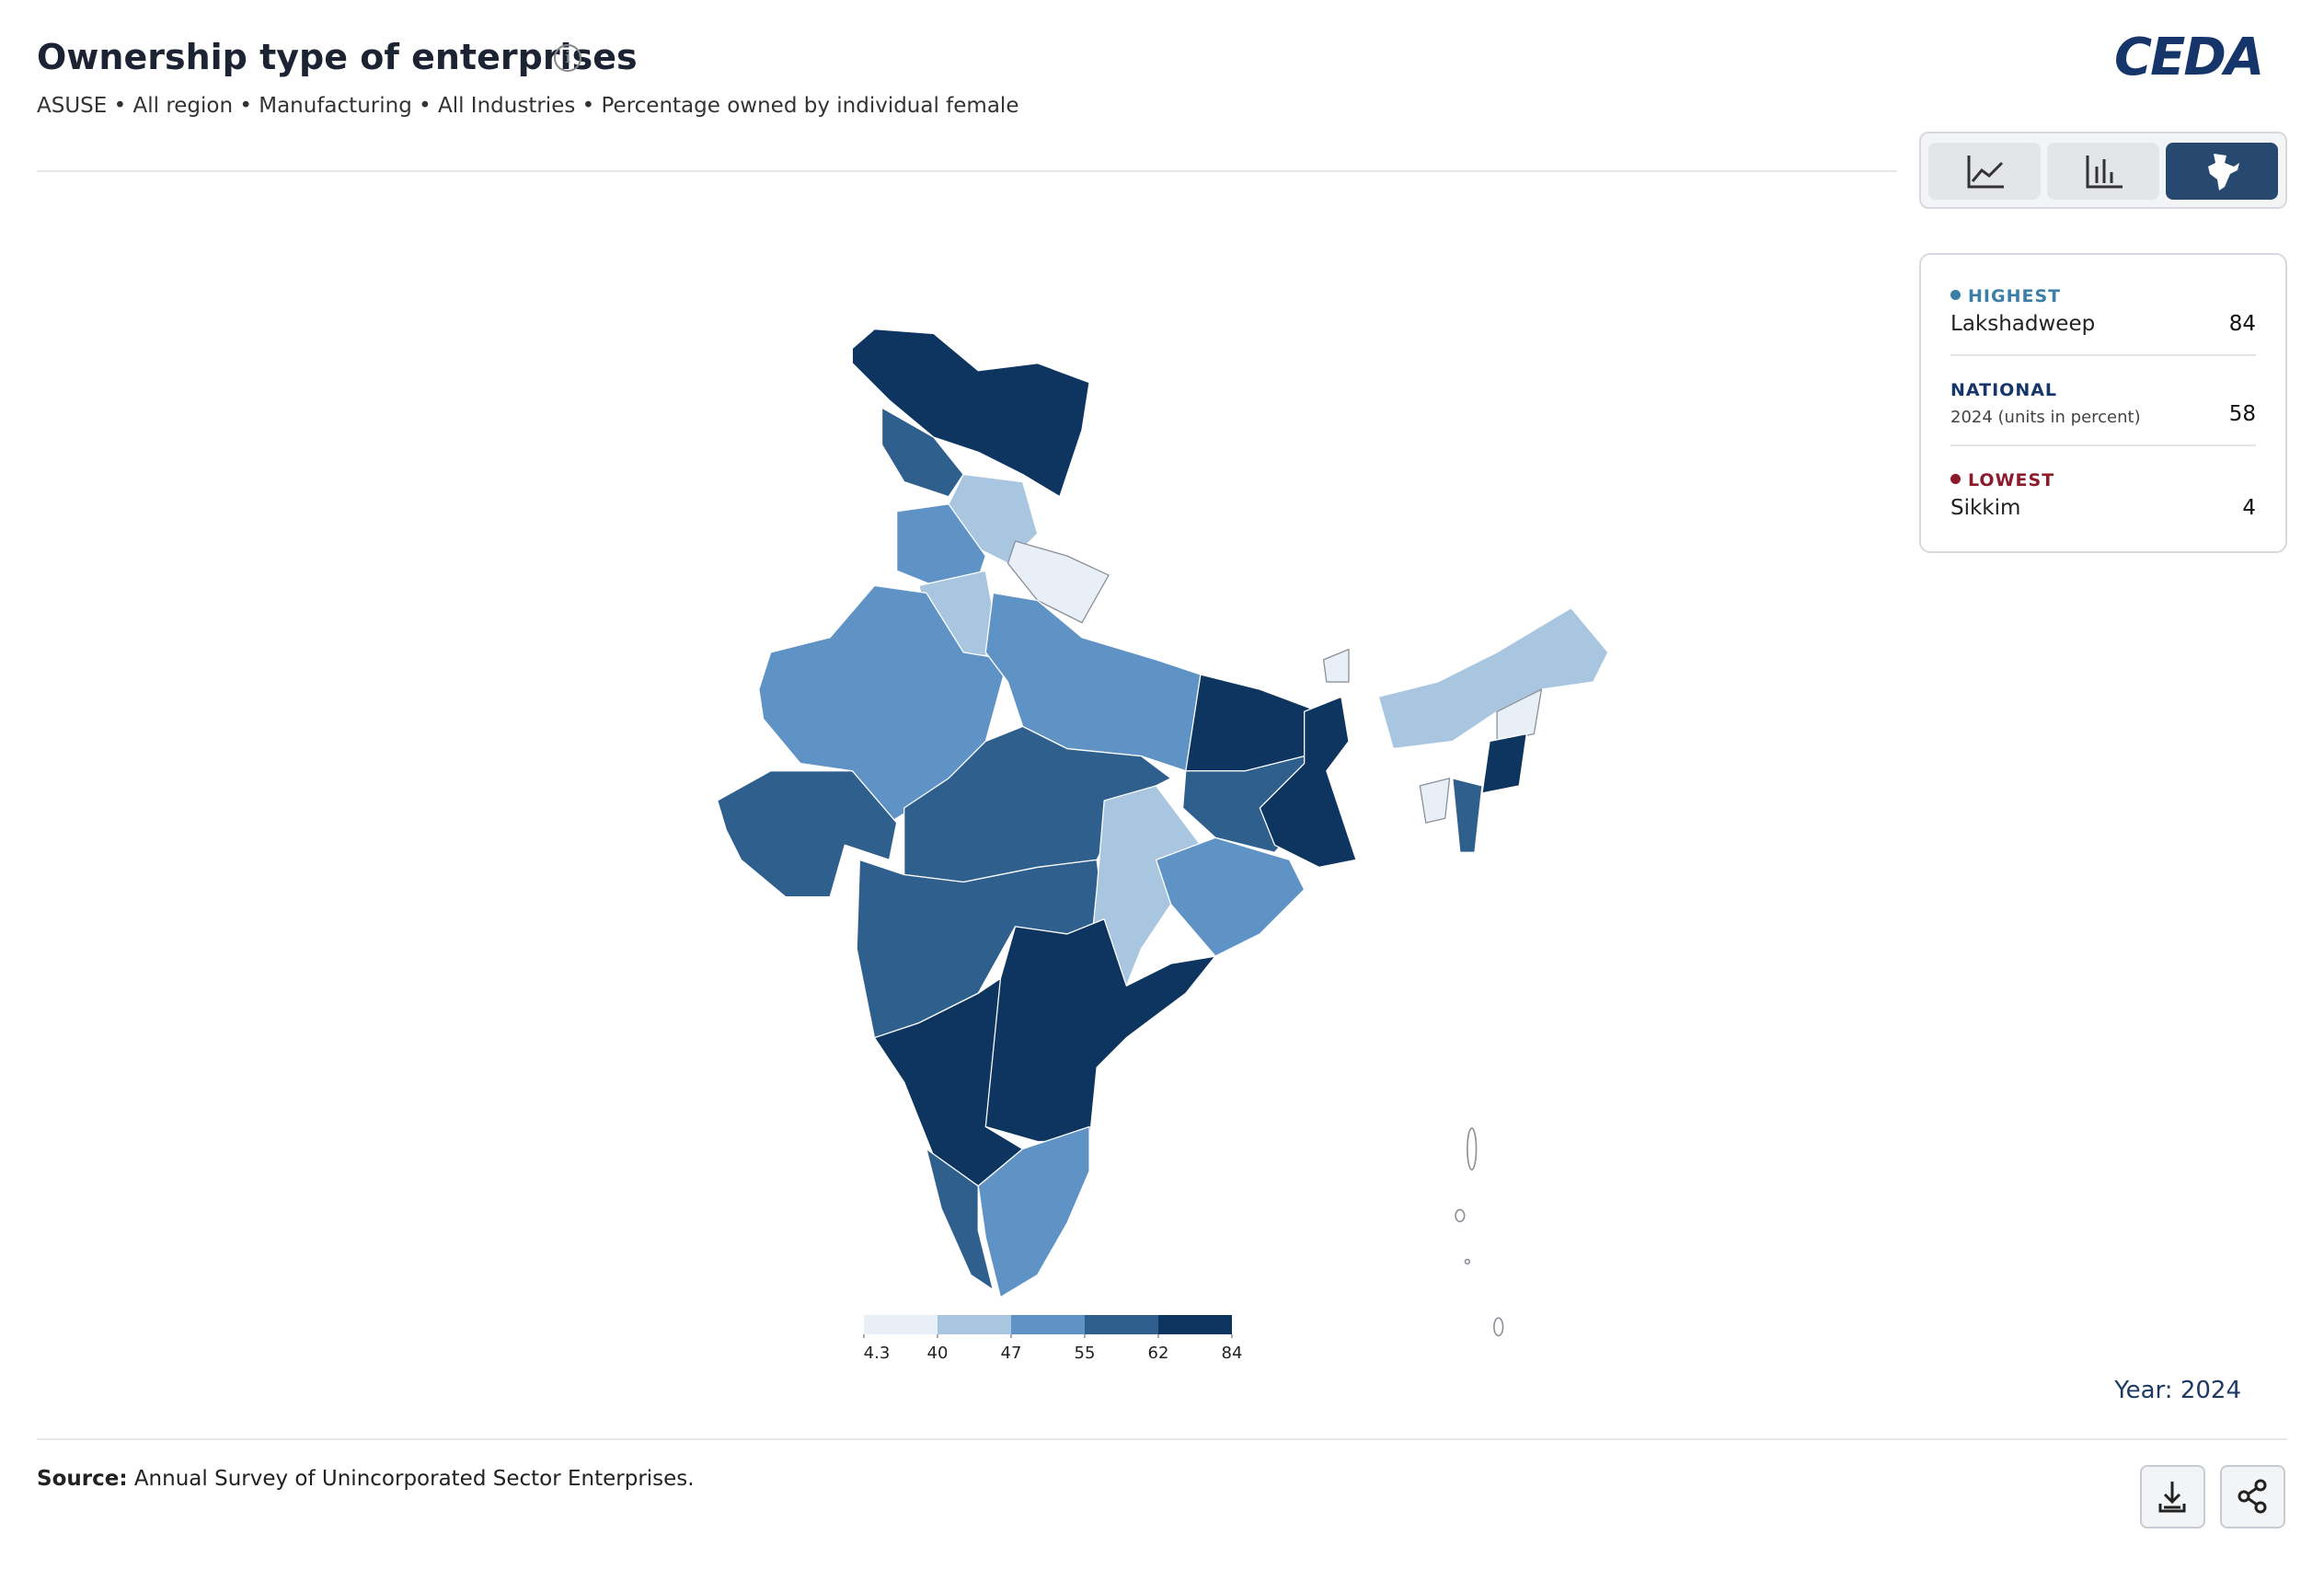 The image size is (2324, 1592). I want to click on title: Ownership type of enterprises, so click(337, 57).